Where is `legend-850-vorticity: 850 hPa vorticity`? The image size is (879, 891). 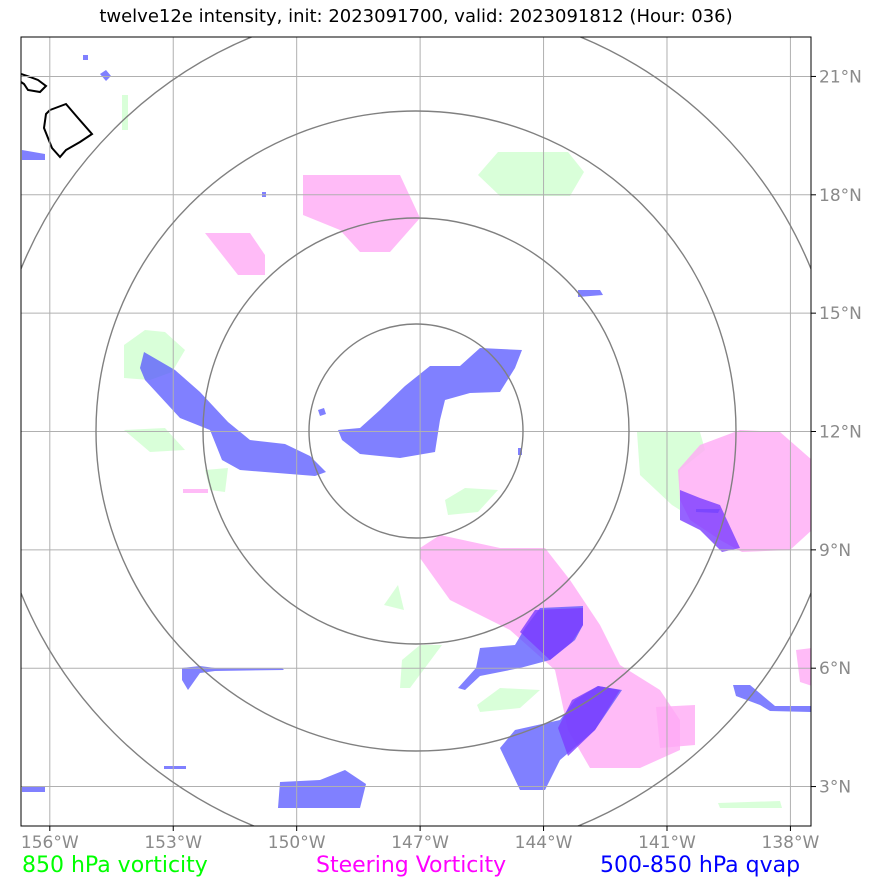
legend-850-vorticity: 850 hPa vorticity is located at coordinates (115, 865).